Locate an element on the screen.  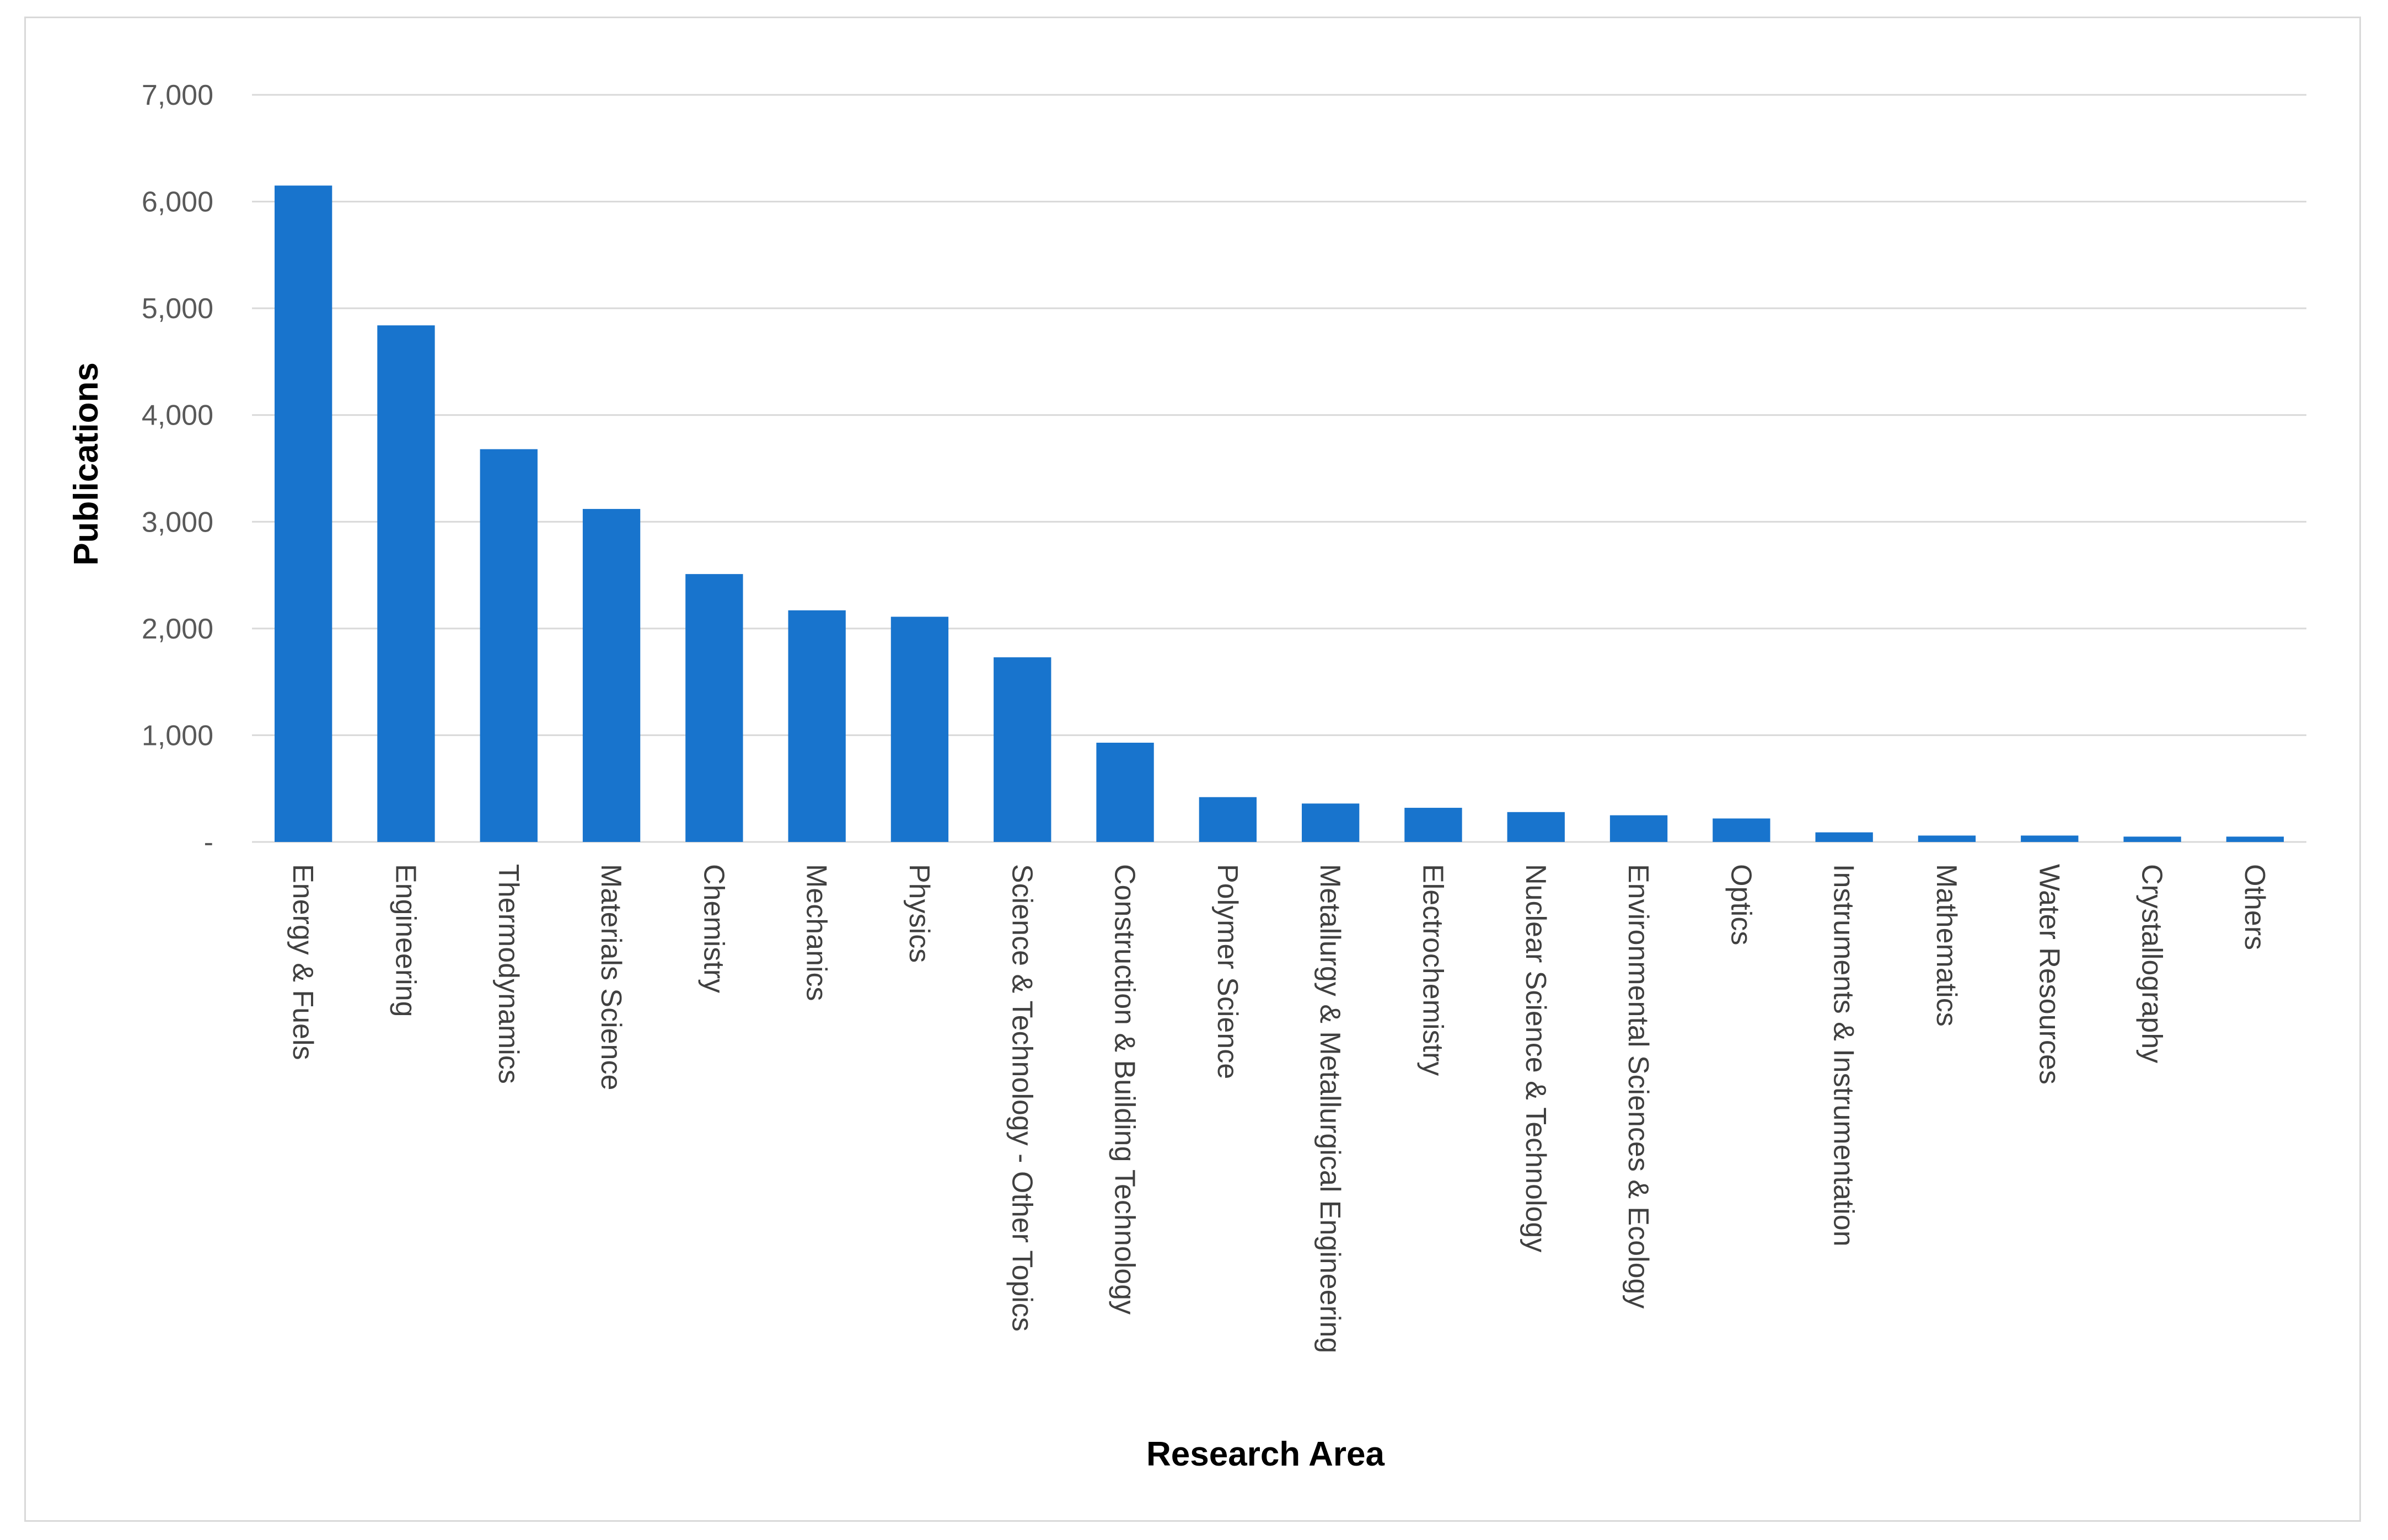
y-tick-label: 6,000 is located at coordinates (177, 202).